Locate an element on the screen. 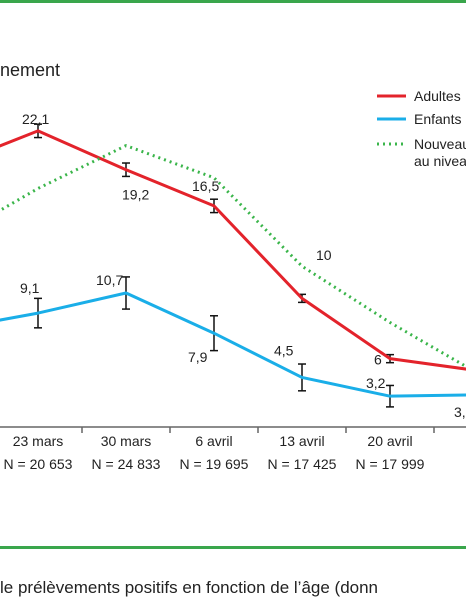 Image resolution: width=466 pixels, height=600 pixels. top-rule is located at coordinates (233, 1).